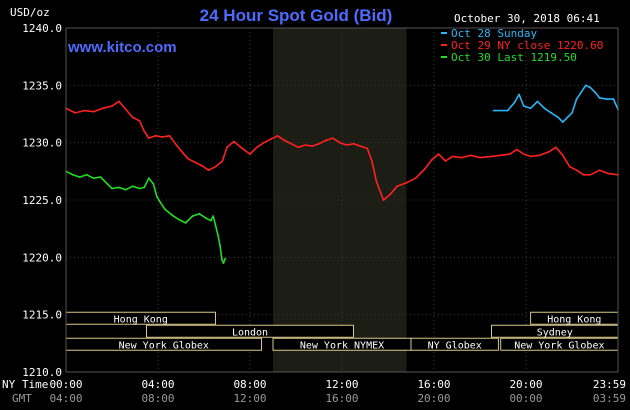 The image size is (630, 410). I want to click on x-tick-label-ny: 20:00, so click(525, 384).